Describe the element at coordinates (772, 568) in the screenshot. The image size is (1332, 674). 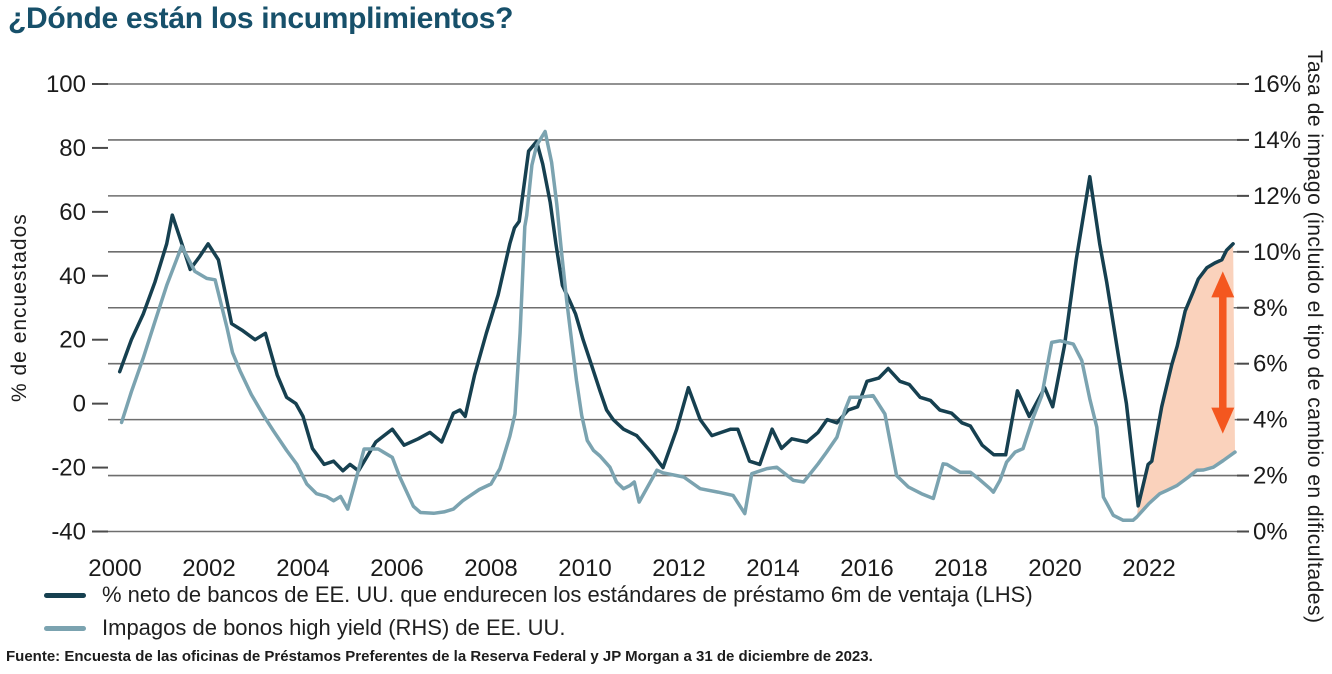
I see `x-tick-label: 2014` at that location.